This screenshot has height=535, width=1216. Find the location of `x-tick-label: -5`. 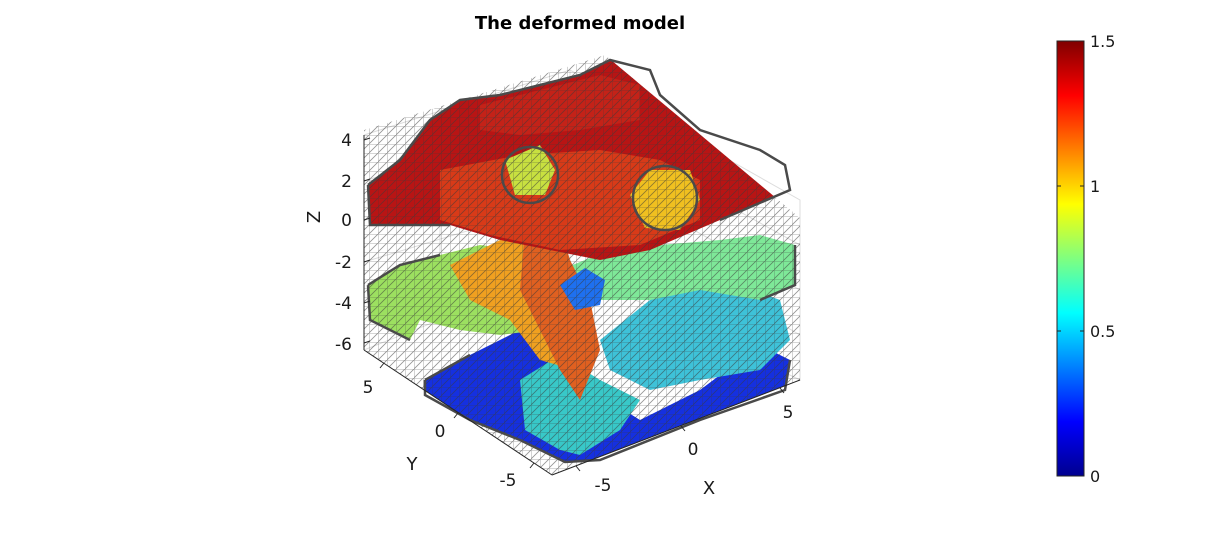

x-tick-label: -5 is located at coordinates (603, 486).